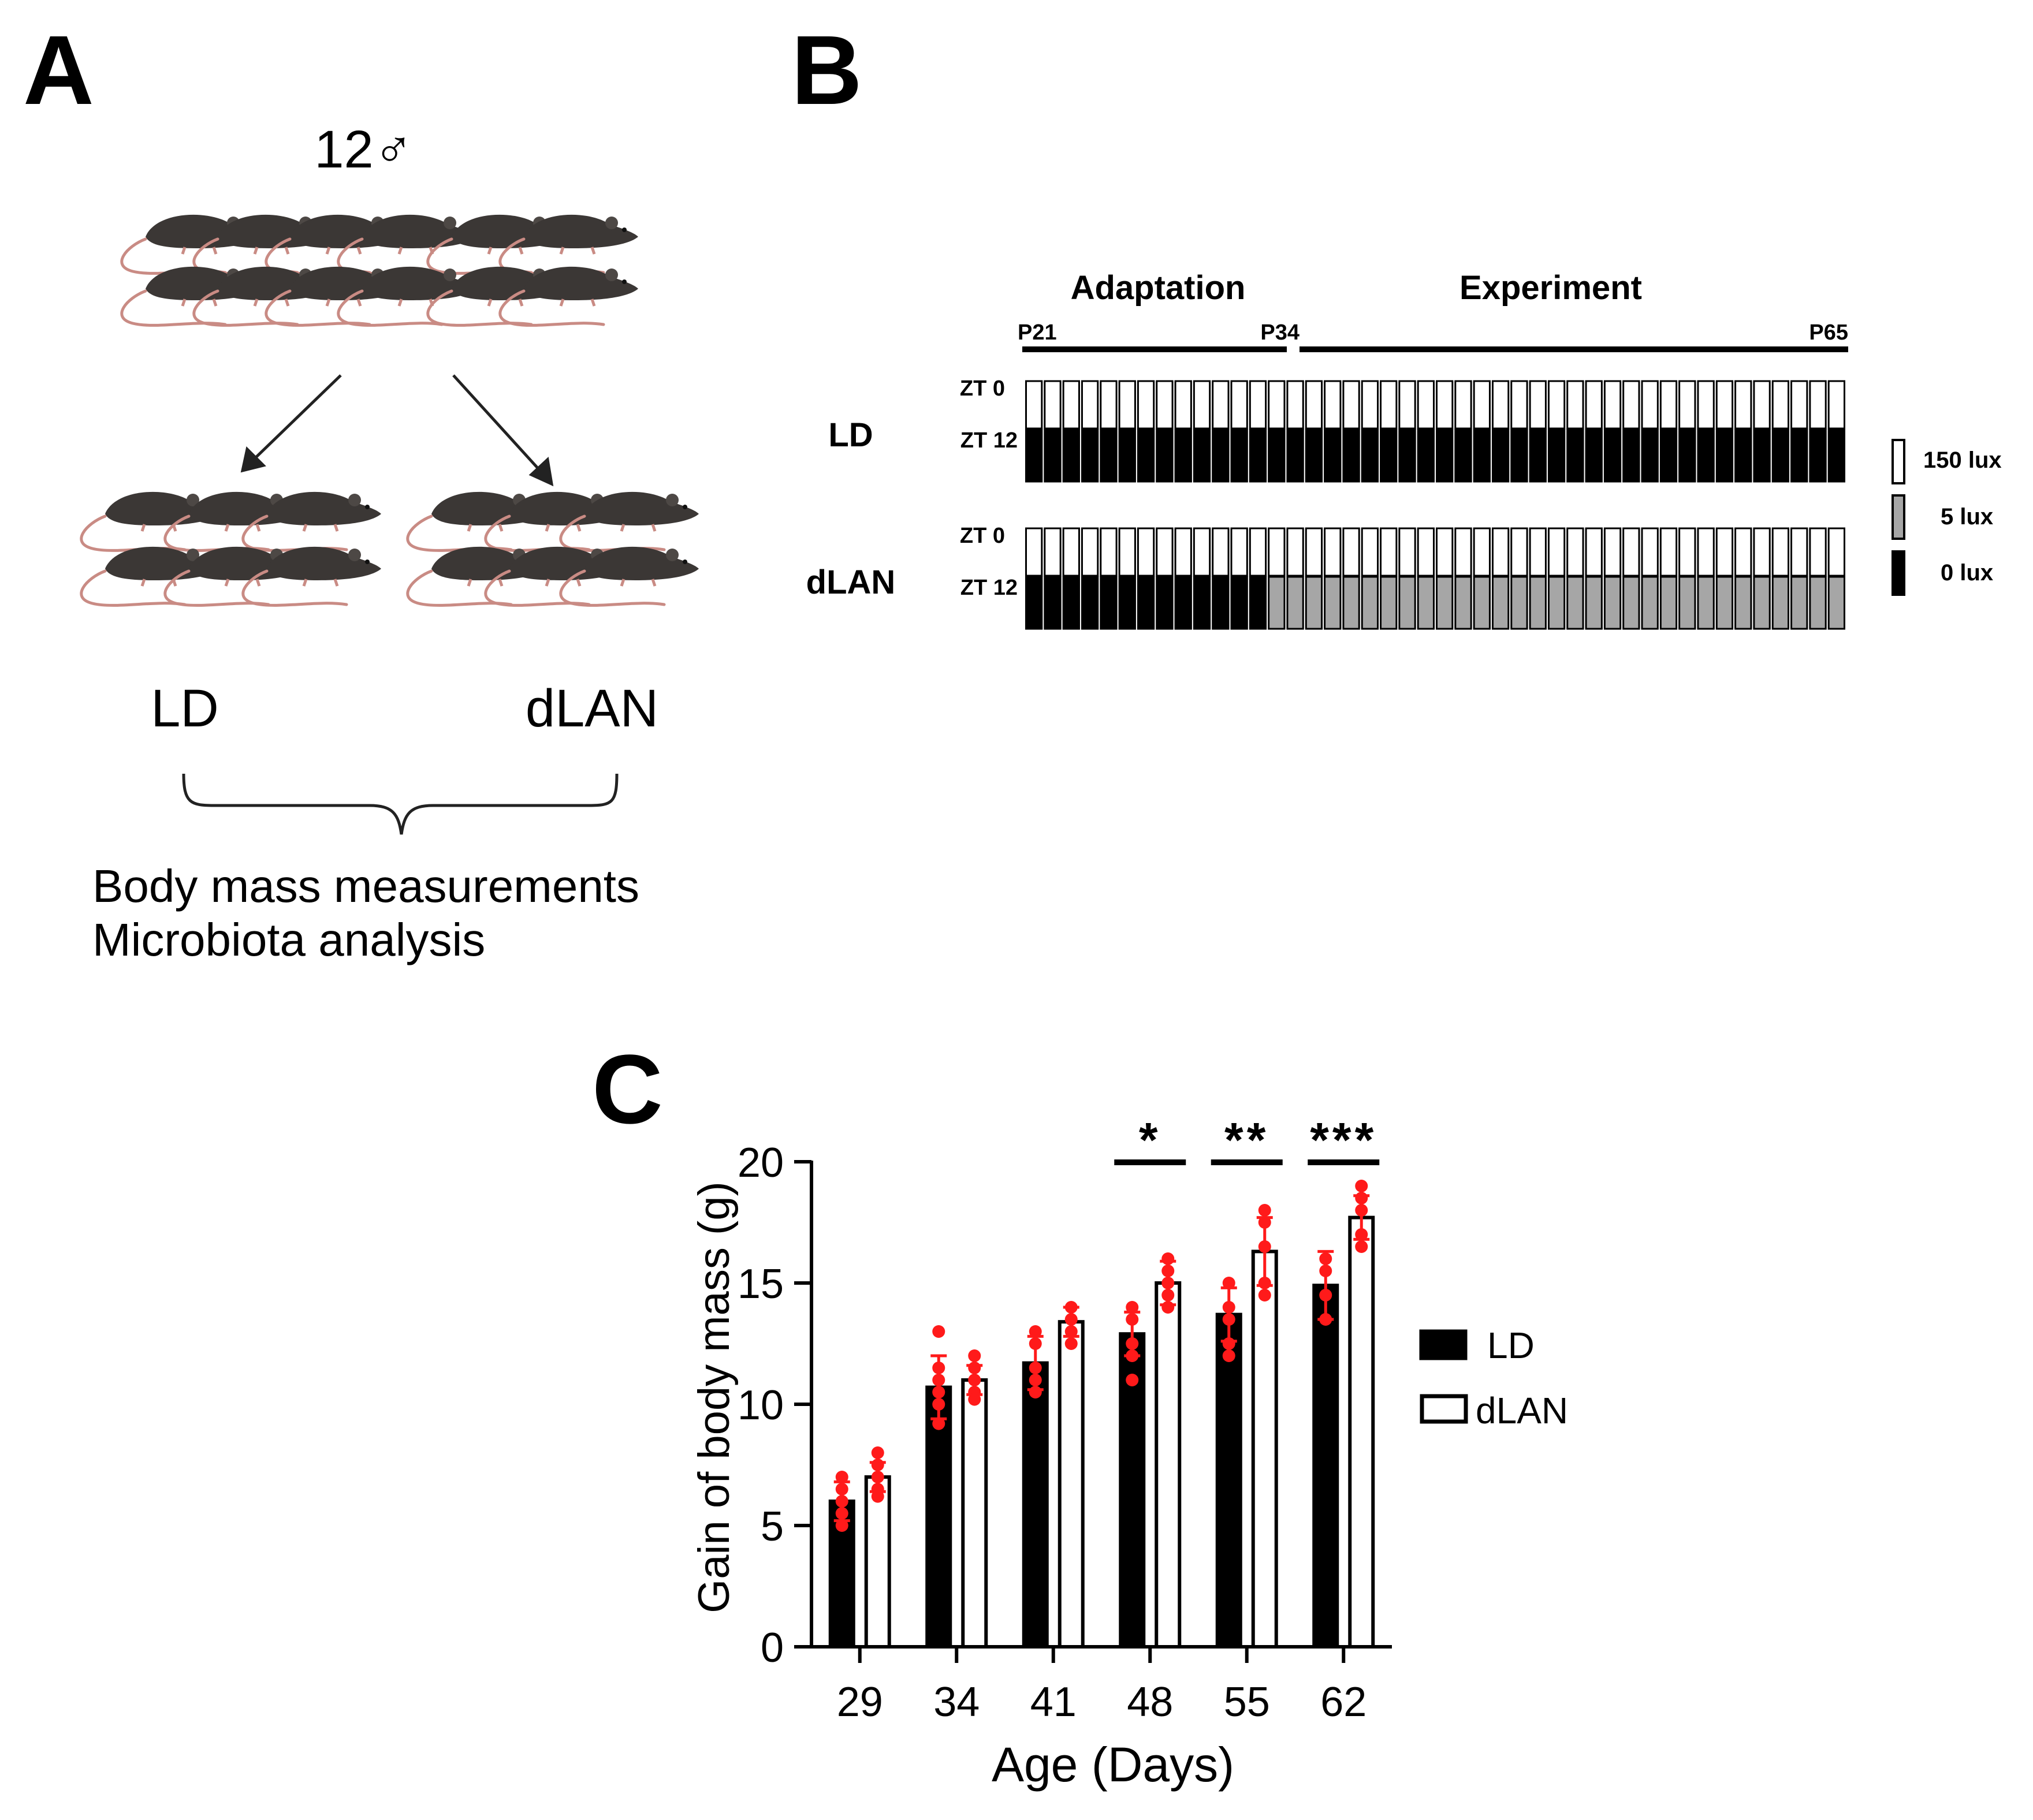 This screenshot has height=1820, width=2033. Describe the element at coordinates (627, 1089) in the screenshot. I see `panel-c-letter: C` at that location.